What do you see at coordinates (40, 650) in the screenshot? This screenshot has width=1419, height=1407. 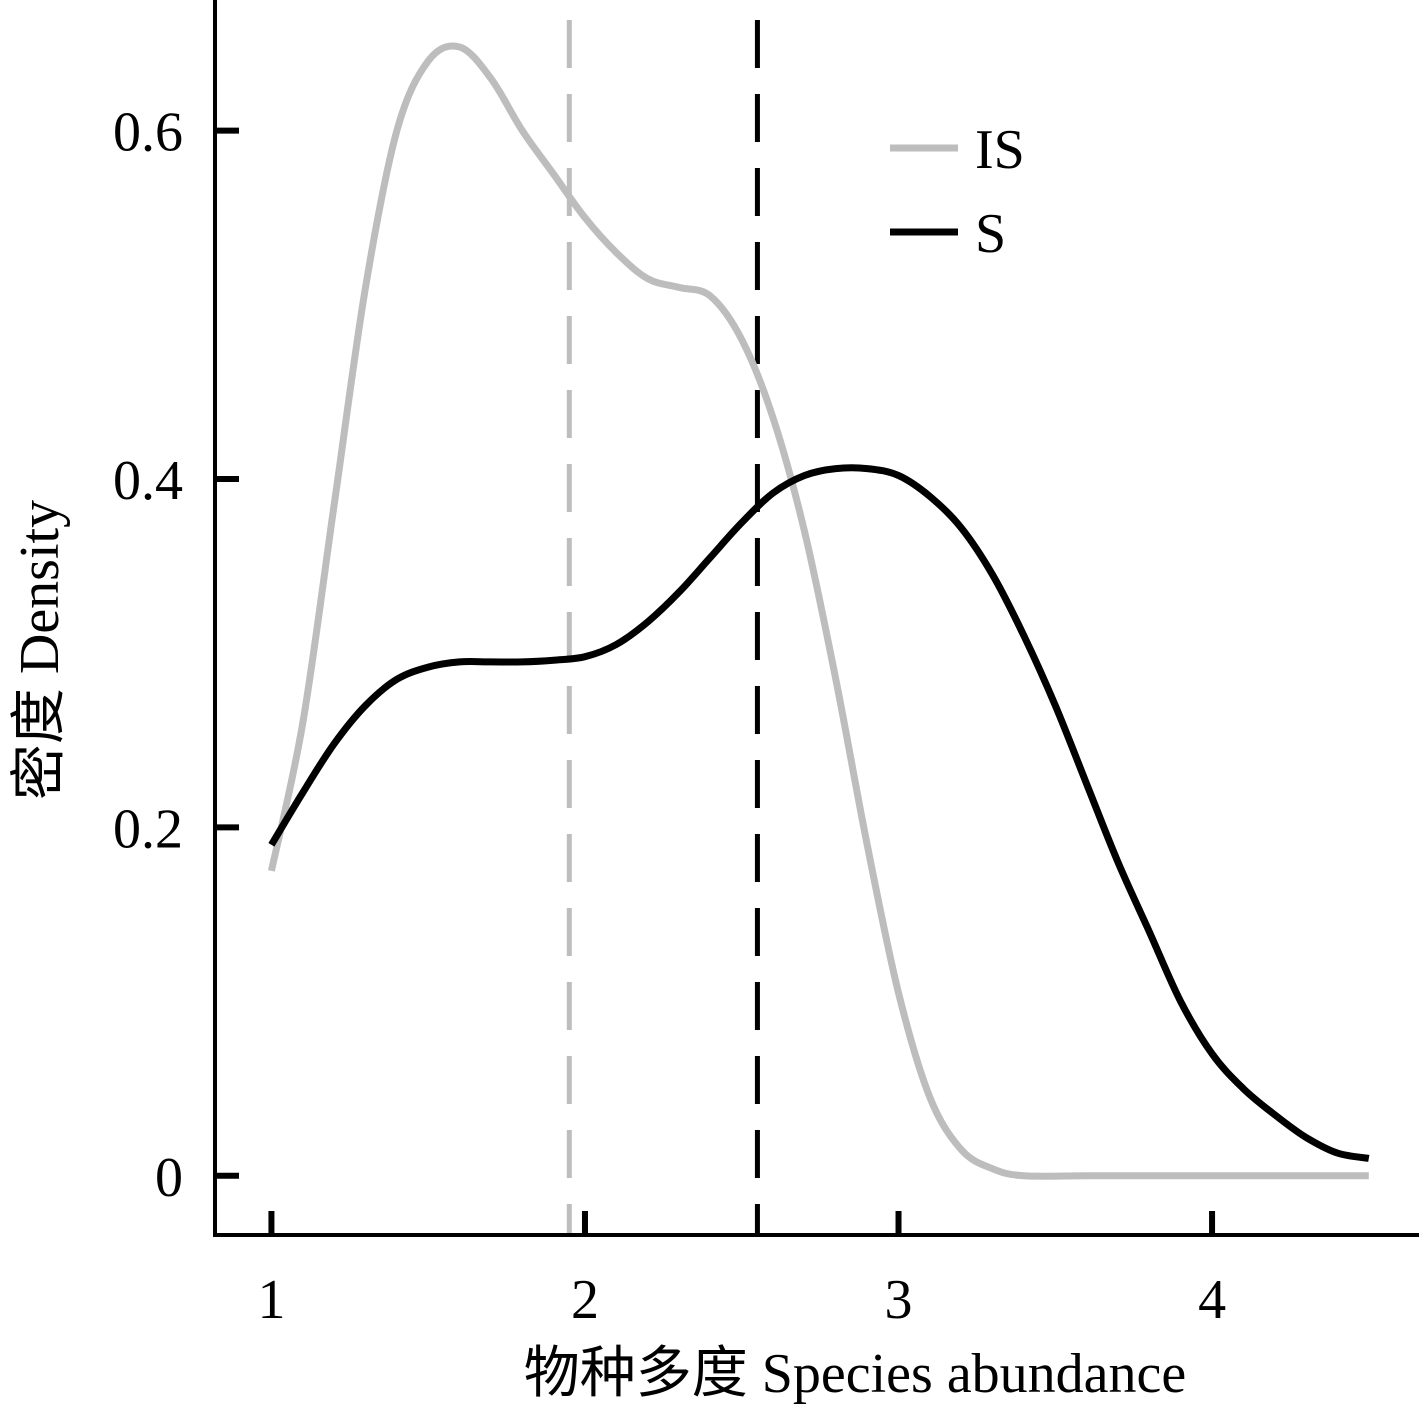 I see `y-axis-title: 密度 Density` at bounding box center [40, 650].